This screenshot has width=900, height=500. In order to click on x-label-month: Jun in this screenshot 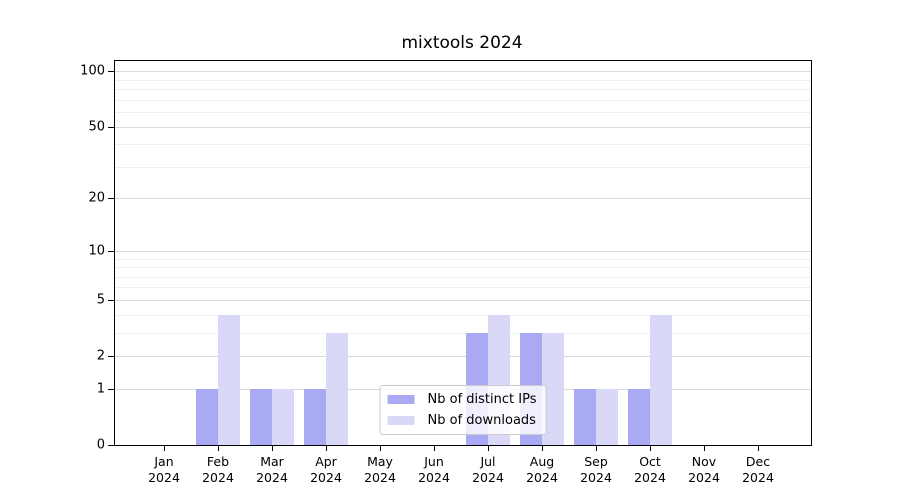, I will do `click(434, 461)`.